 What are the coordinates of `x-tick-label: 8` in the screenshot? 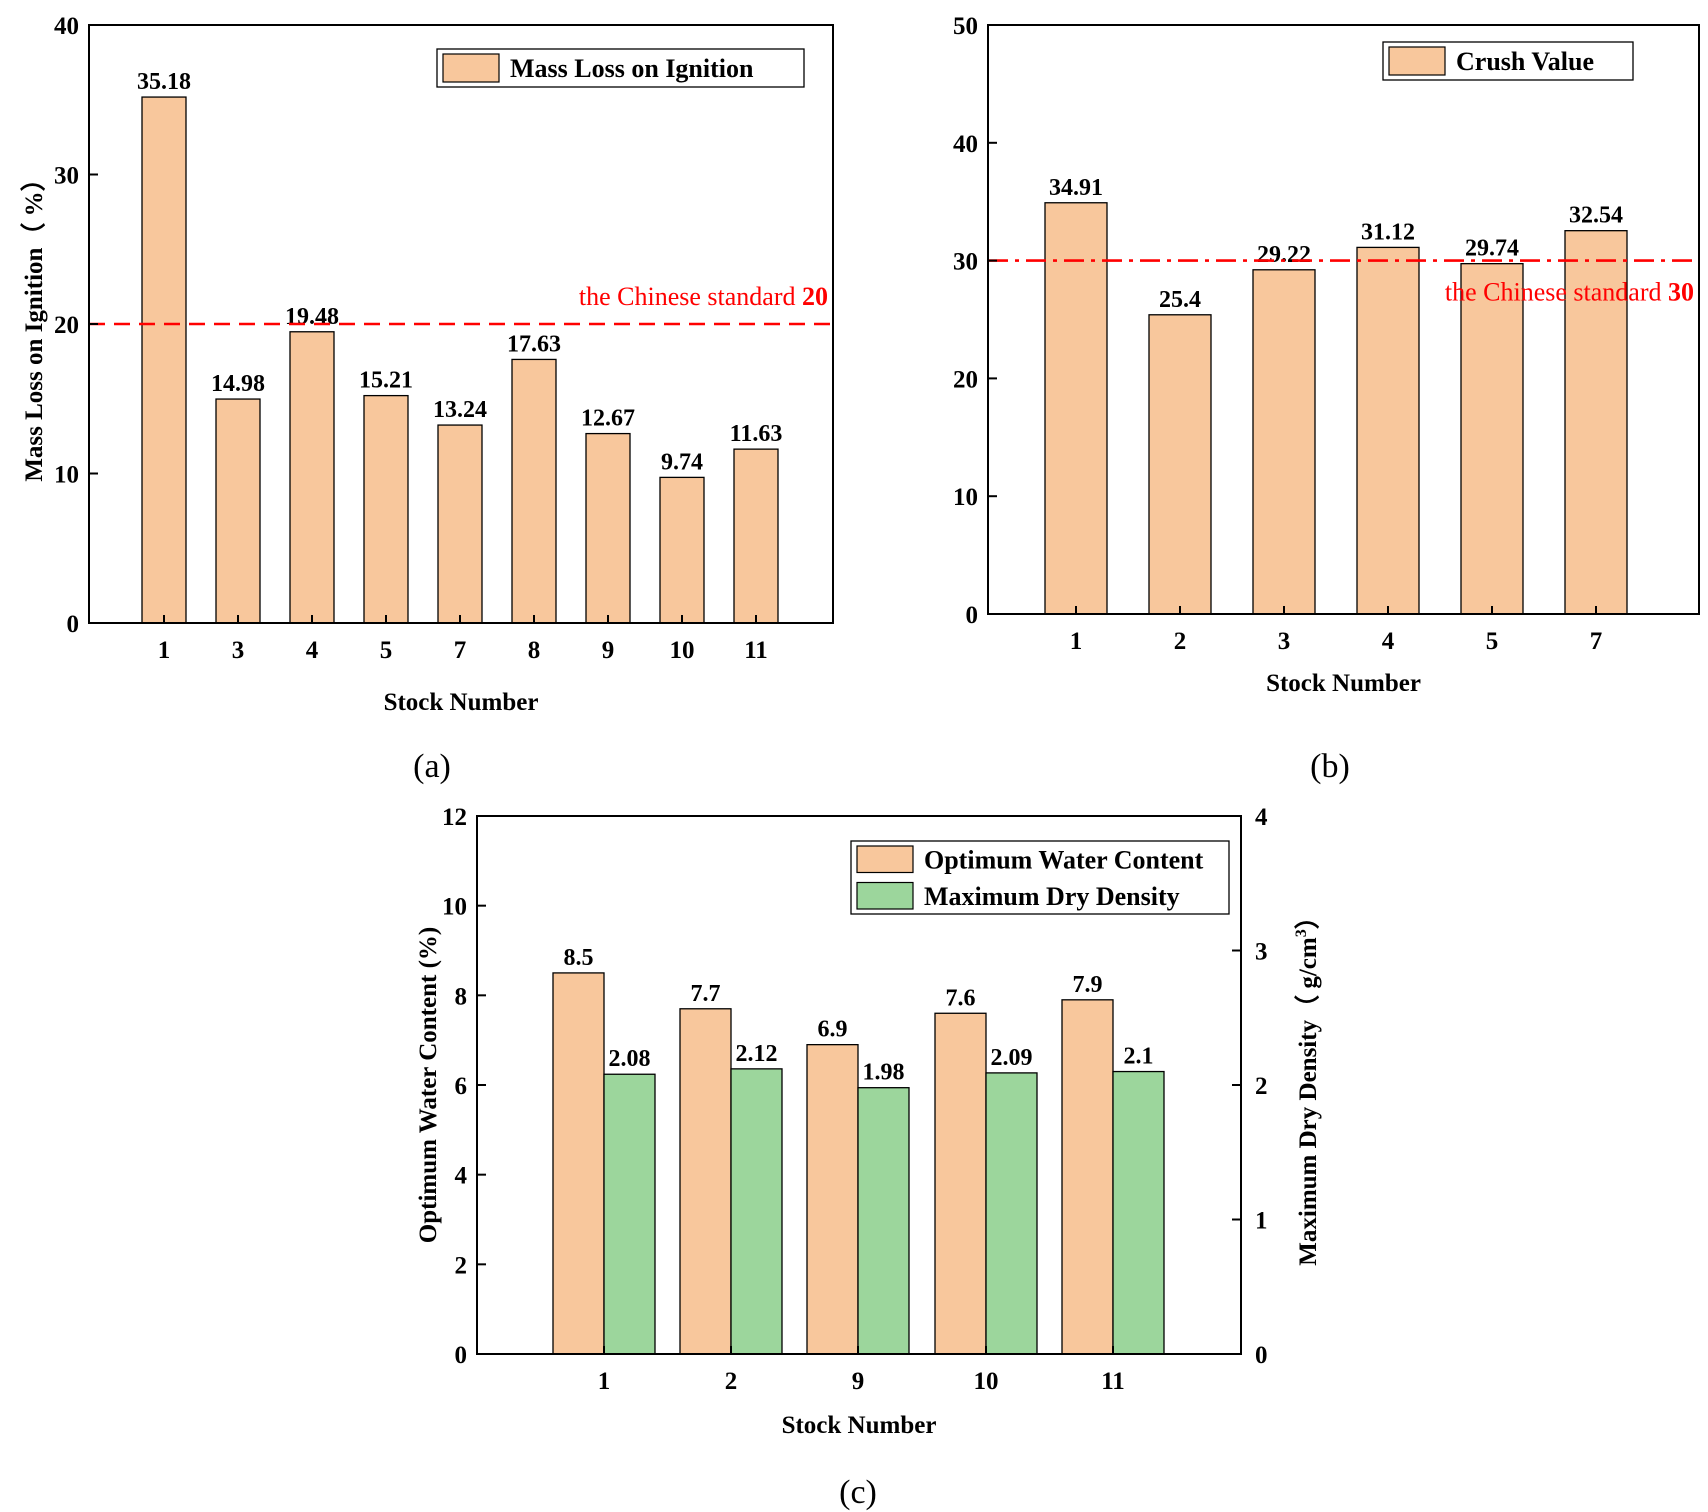 It's located at (534, 650).